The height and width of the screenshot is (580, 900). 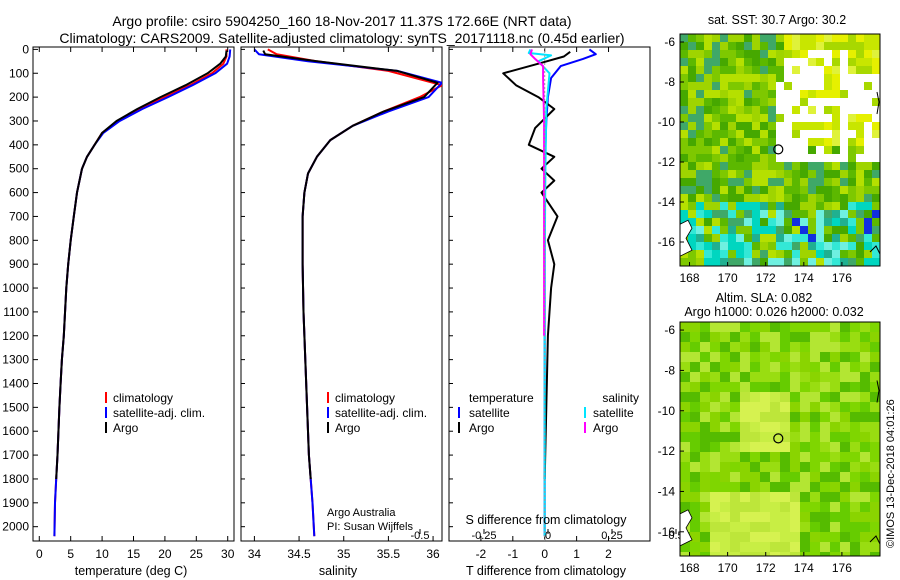 I want to click on sst-map-frame, so click(x=780, y=150).